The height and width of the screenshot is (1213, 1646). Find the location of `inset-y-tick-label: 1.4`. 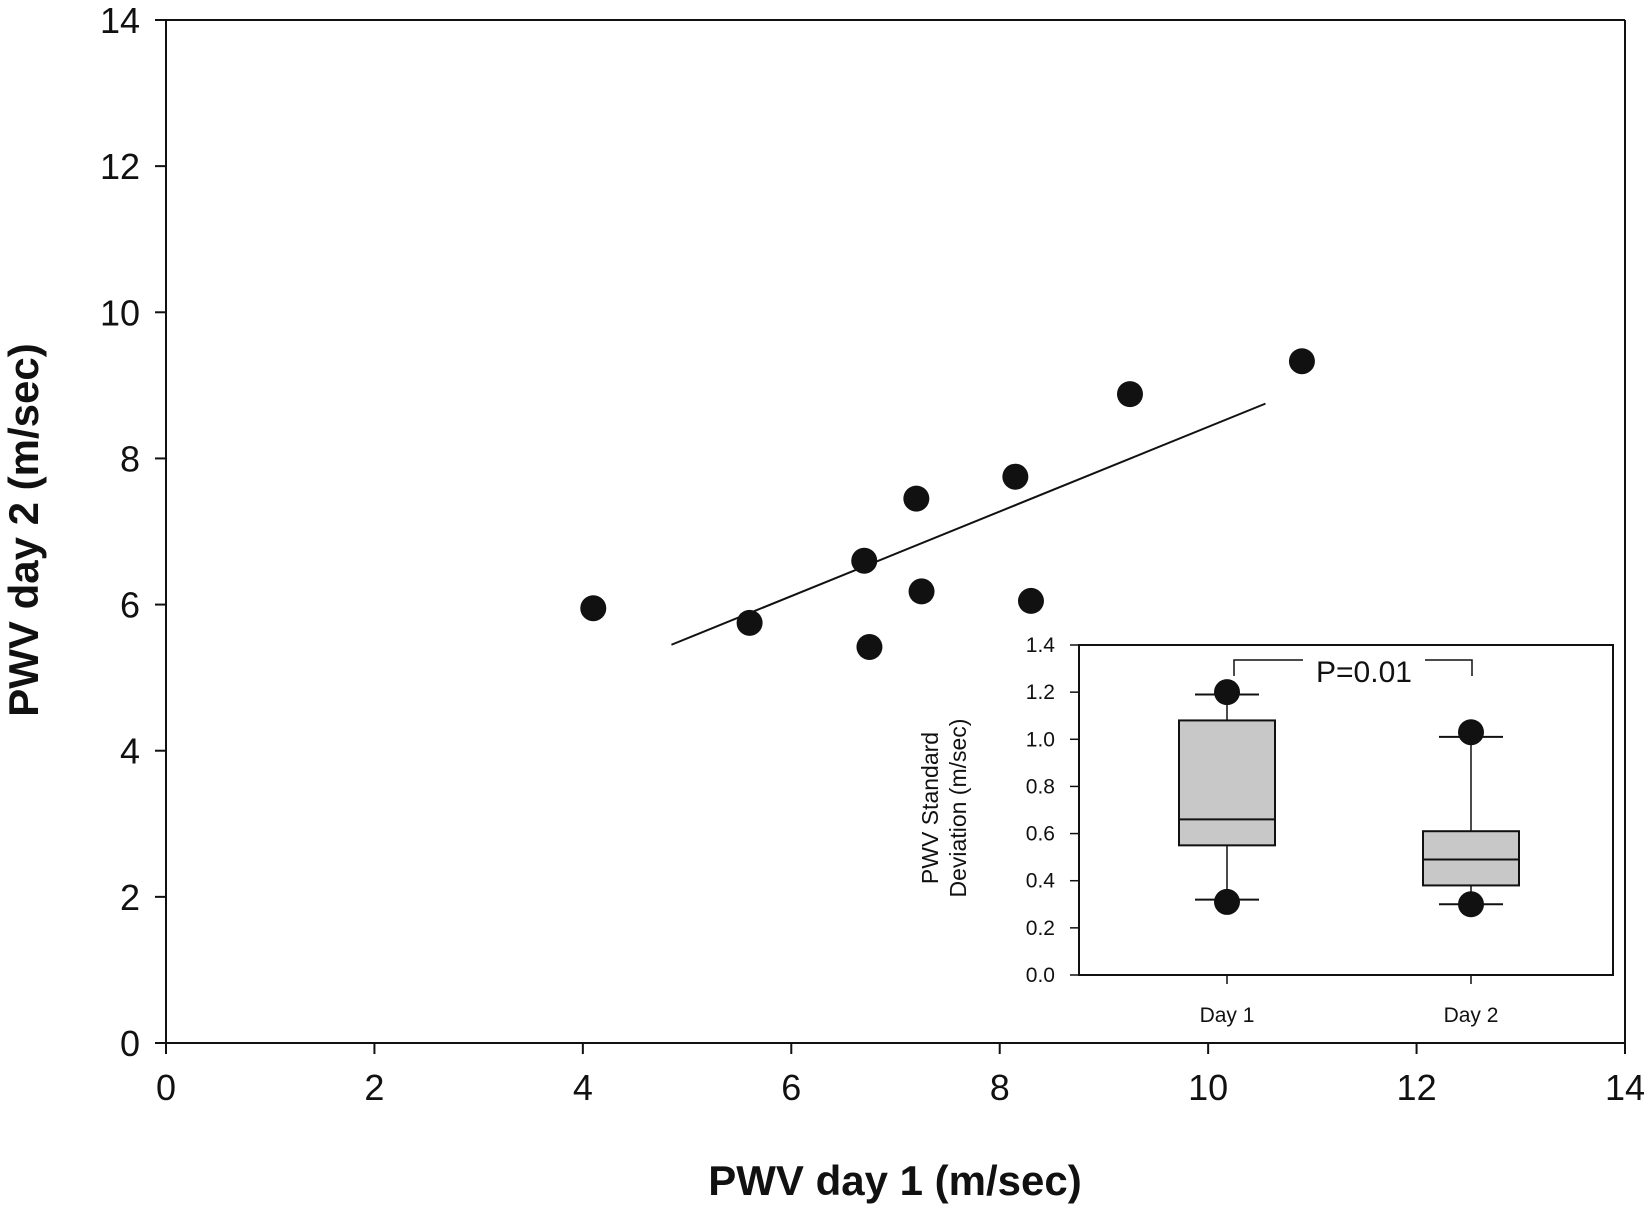

inset-y-tick-label: 1.4 is located at coordinates (1041, 645).